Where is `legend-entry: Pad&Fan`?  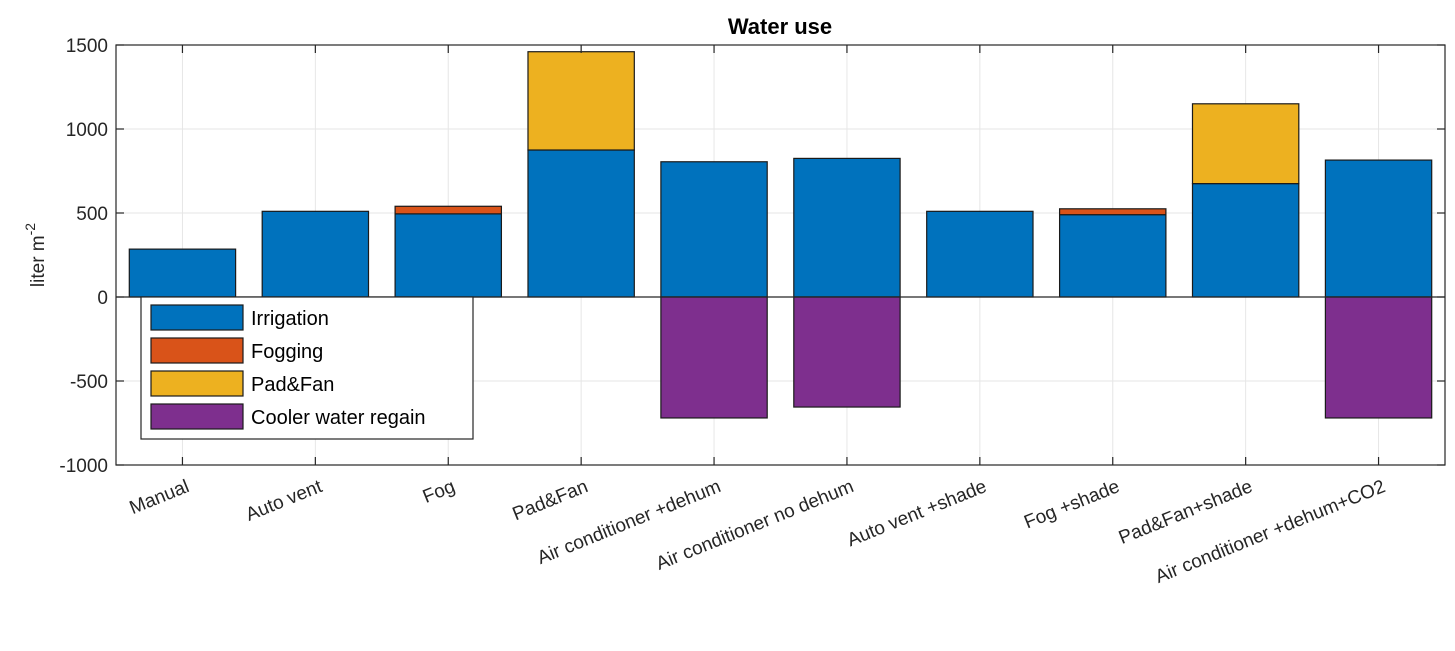 legend-entry: Pad&Fan is located at coordinates (292, 385).